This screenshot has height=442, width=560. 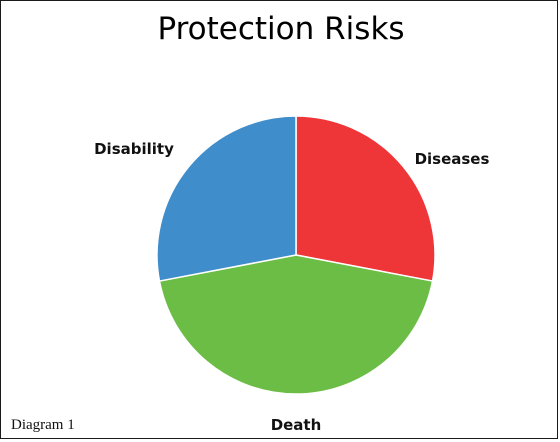 I want to click on pie-slice-diseases, so click(x=365, y=198).